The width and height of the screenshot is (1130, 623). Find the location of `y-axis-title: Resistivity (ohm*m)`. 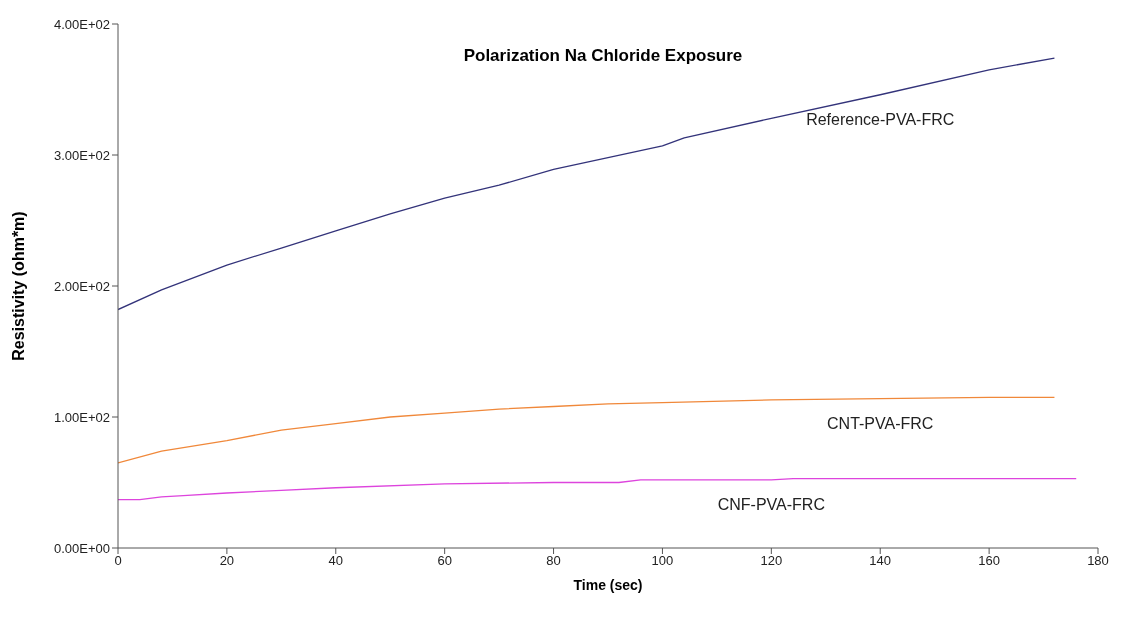

y-axis-title: Resistivity (ohm*m) is located at coordinates (18, 286).